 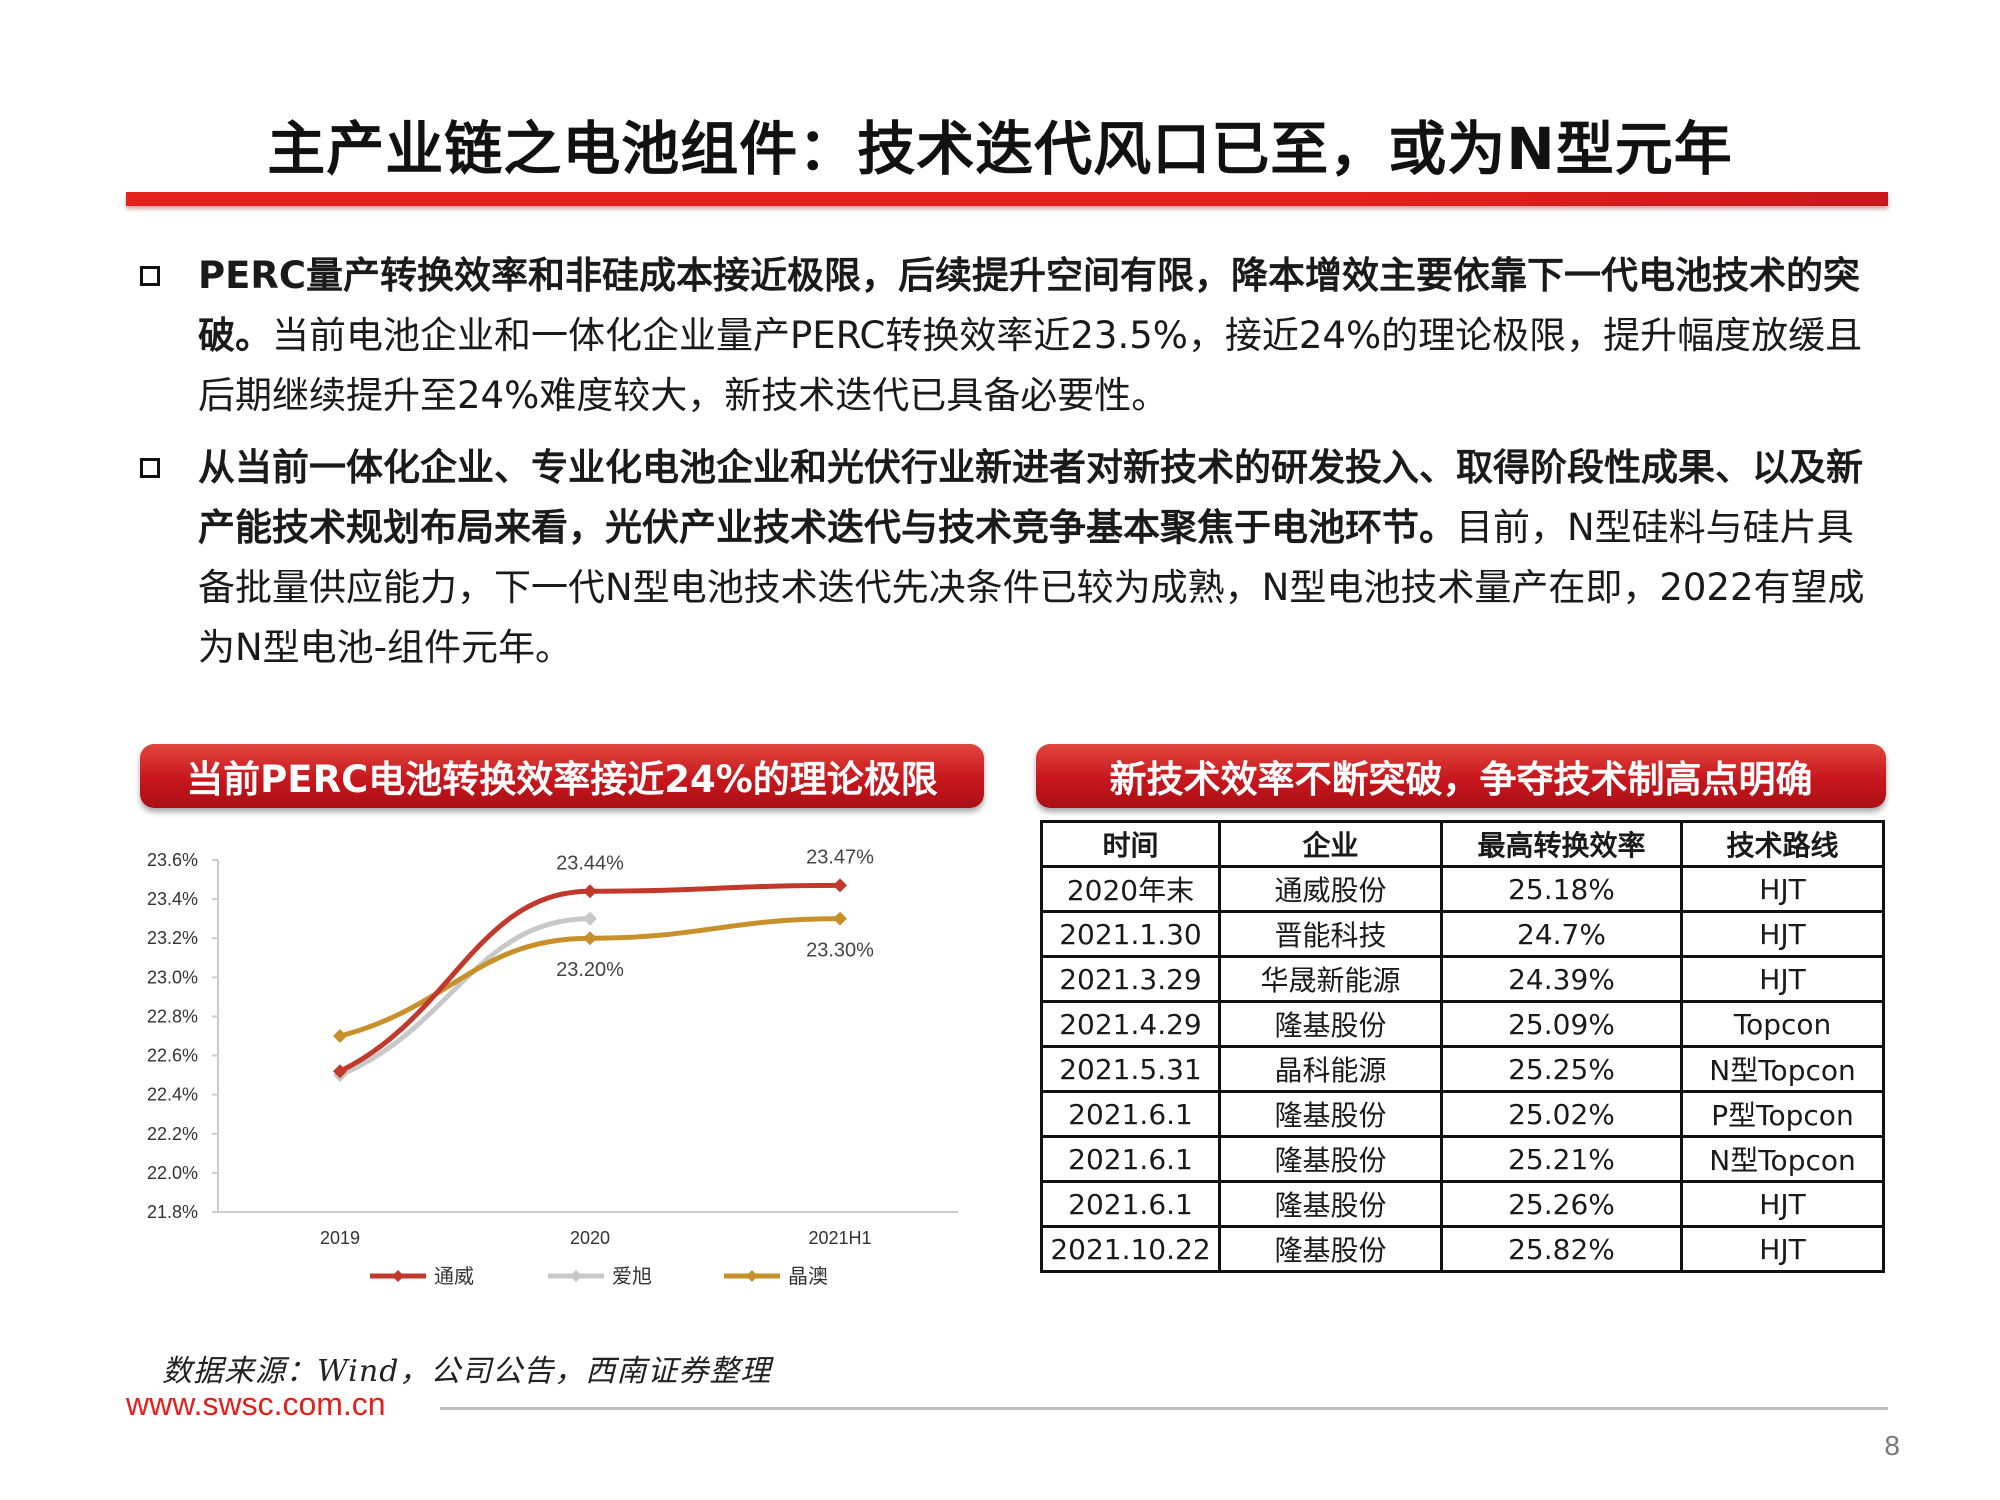 I want to click on table-cell: 24.39%, so click(x=1561, y=979).